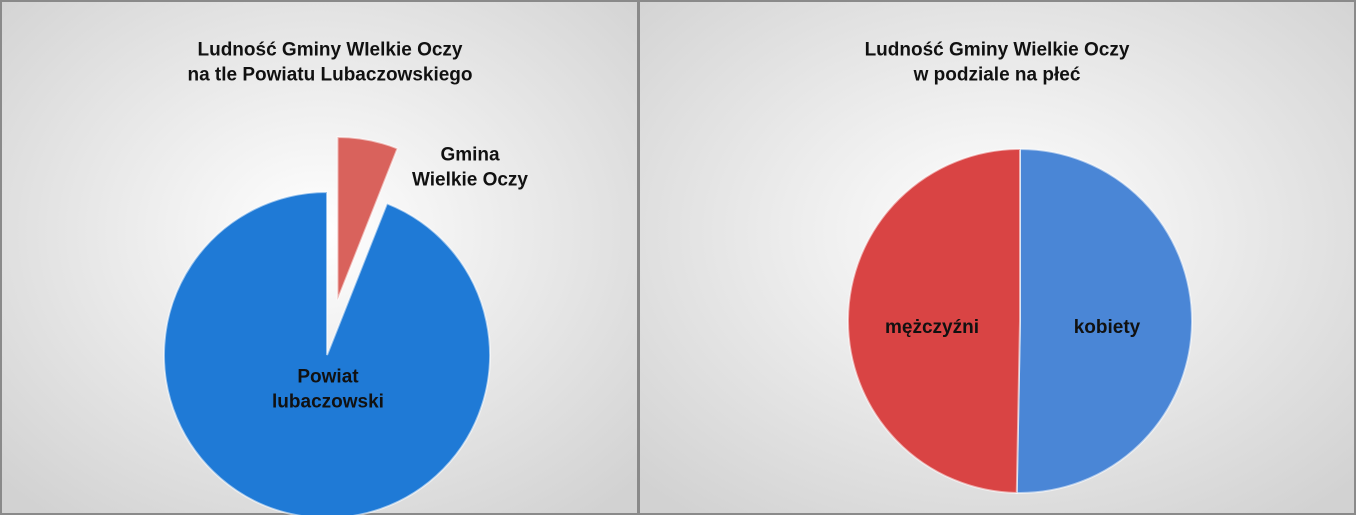 Image resolution: width=1356 pixels, height=515 pixels. What do you see at coordinates (1107, 327) in the screenshot?
I see `slice-label: kobiety` at bounding box center [1107, 327].